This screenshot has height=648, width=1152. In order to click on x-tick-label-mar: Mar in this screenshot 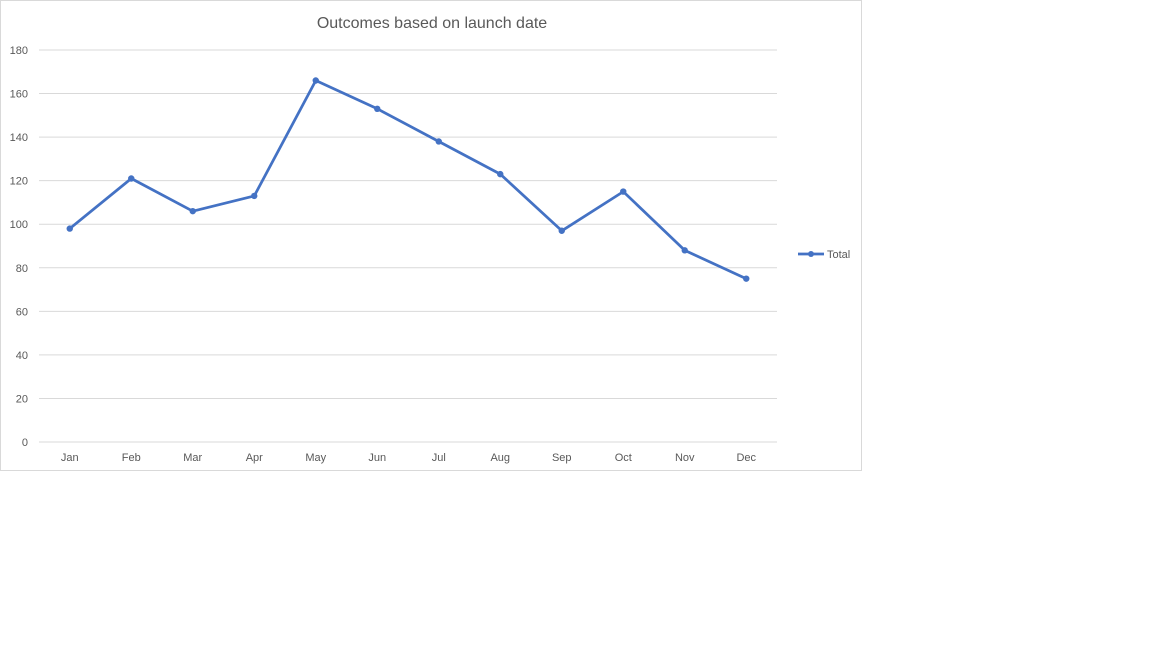, I will do `click(192, 458)`.